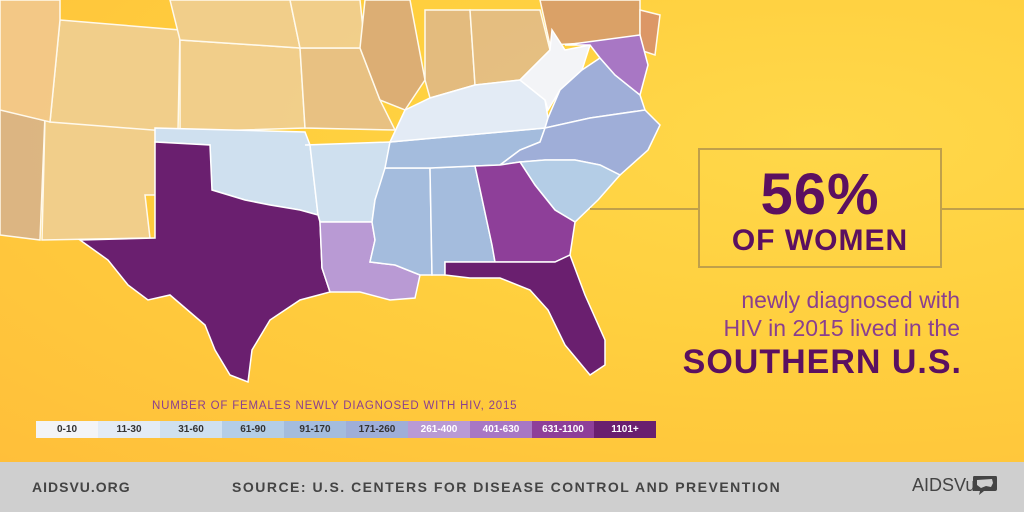 Image resolution: width=1024 pixels, height=512 pixels. I want to click on legend-swatch: 401-630, so click(501, 429).